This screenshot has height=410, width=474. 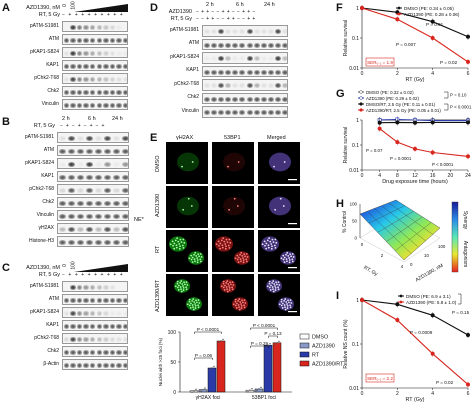 What do you see at coordinates (6, 122) in the screenshot?
I see `panel-b-letter: B` at bounding box center [6, 122].